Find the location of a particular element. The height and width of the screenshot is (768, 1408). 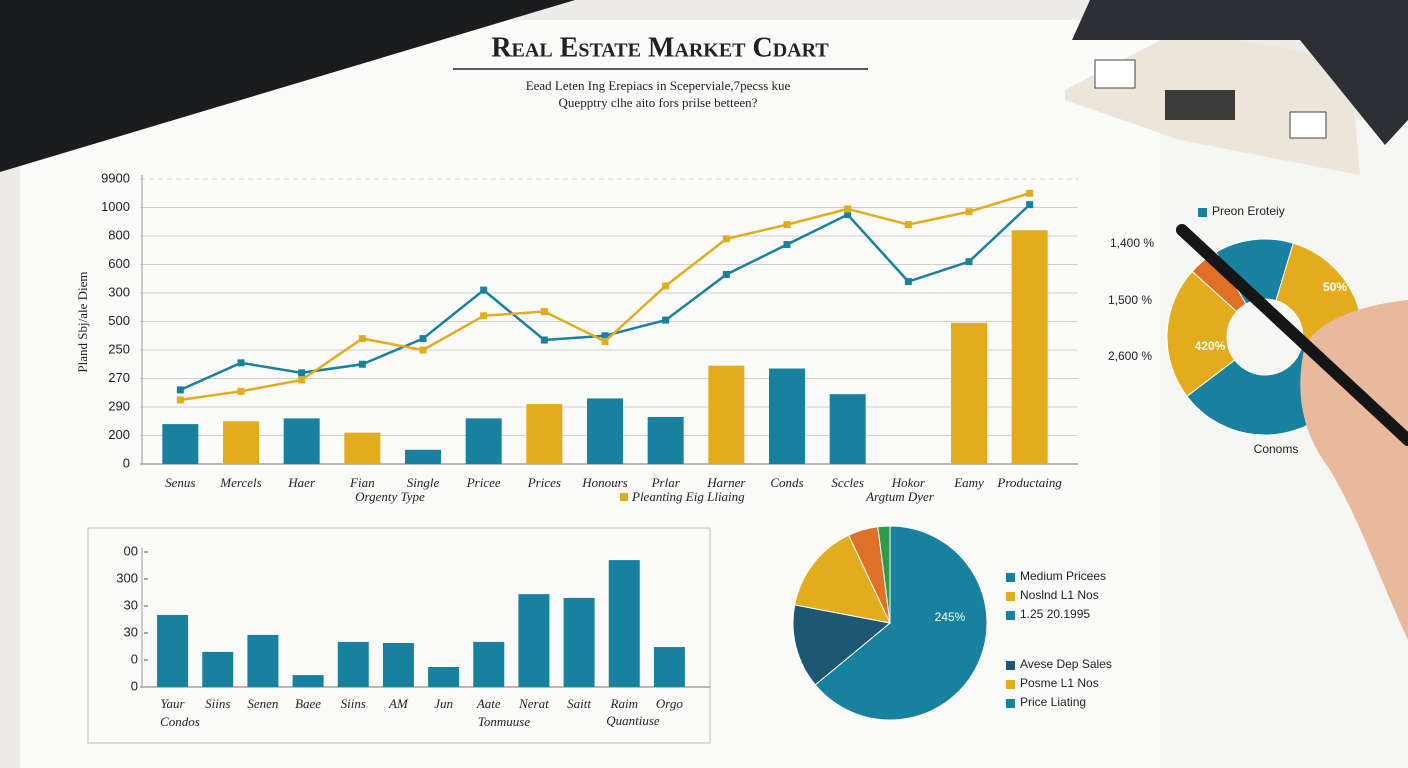

legend-label: Medium Pricees is located at coordinates (1063, 576).